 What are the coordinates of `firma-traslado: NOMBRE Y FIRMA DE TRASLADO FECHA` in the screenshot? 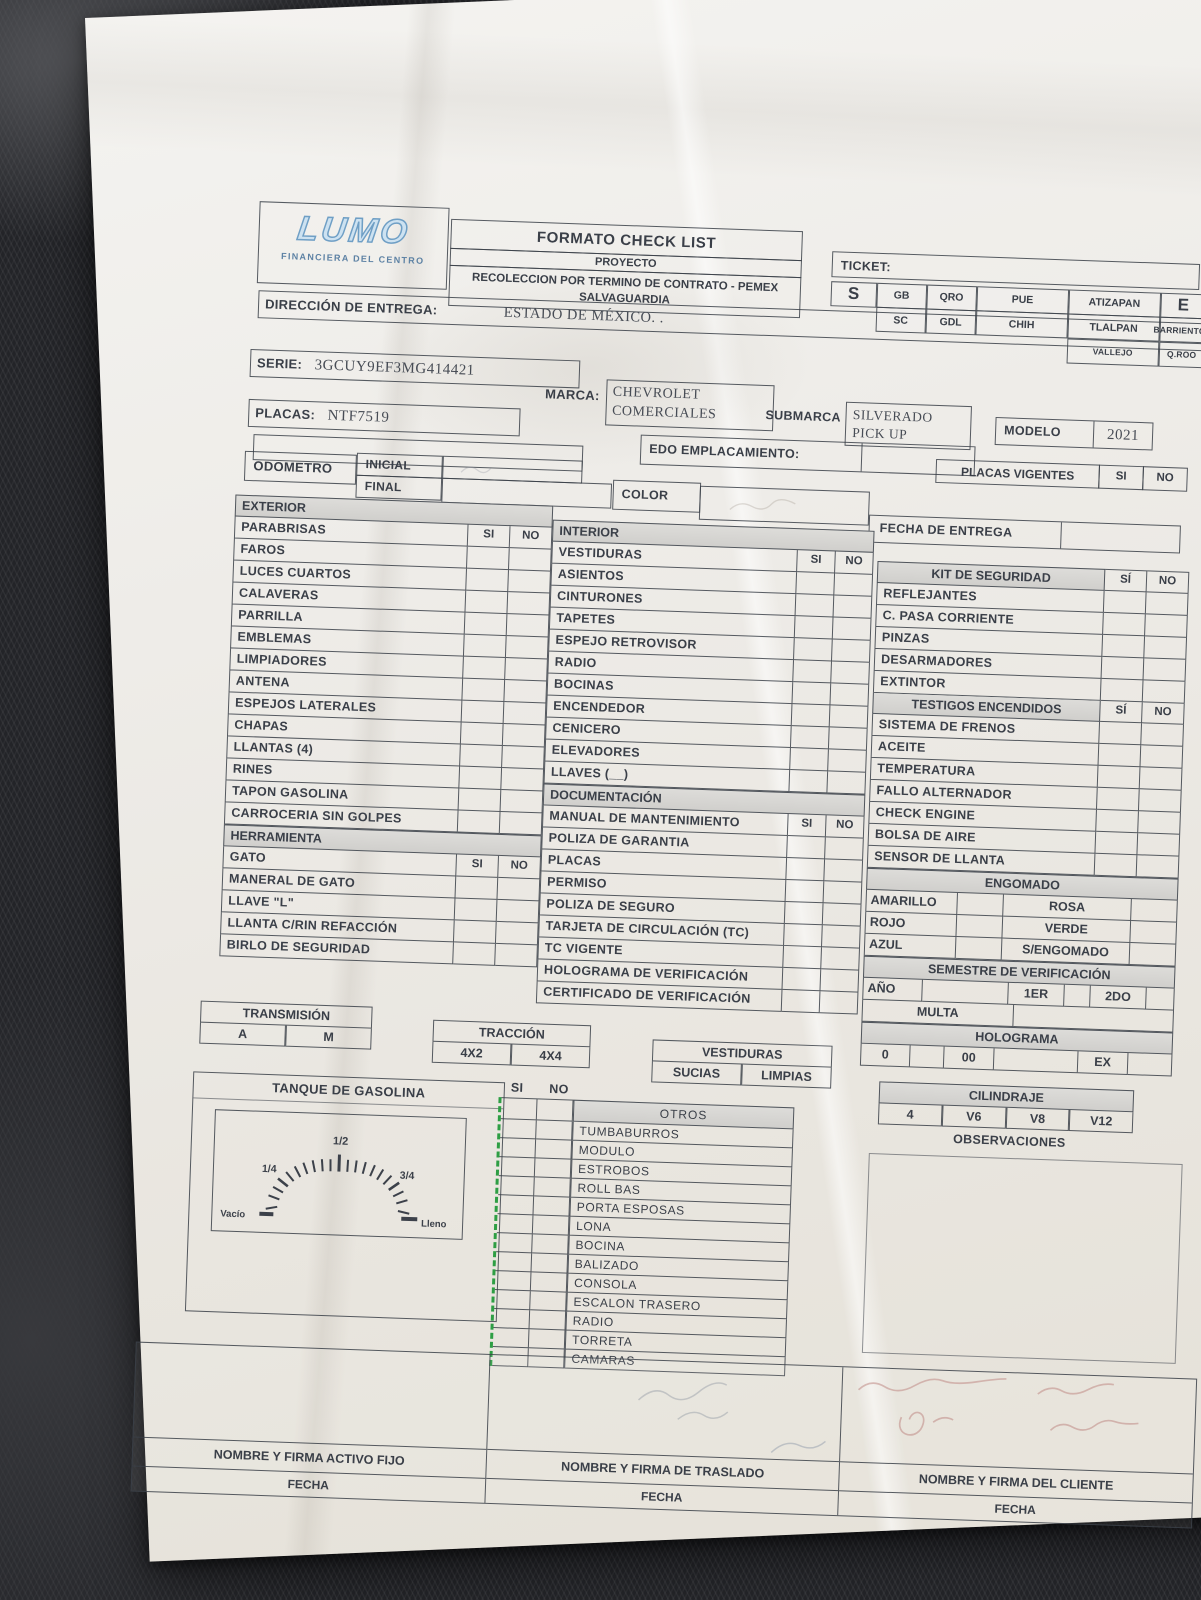 It's located at (664, 1435).